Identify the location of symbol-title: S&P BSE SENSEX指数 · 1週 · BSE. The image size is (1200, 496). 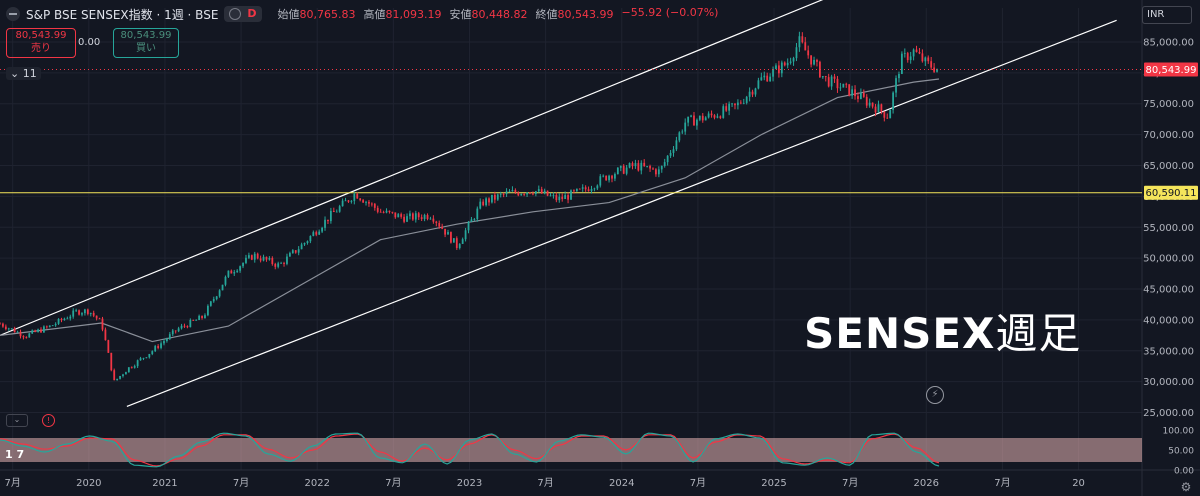
(122, 14).